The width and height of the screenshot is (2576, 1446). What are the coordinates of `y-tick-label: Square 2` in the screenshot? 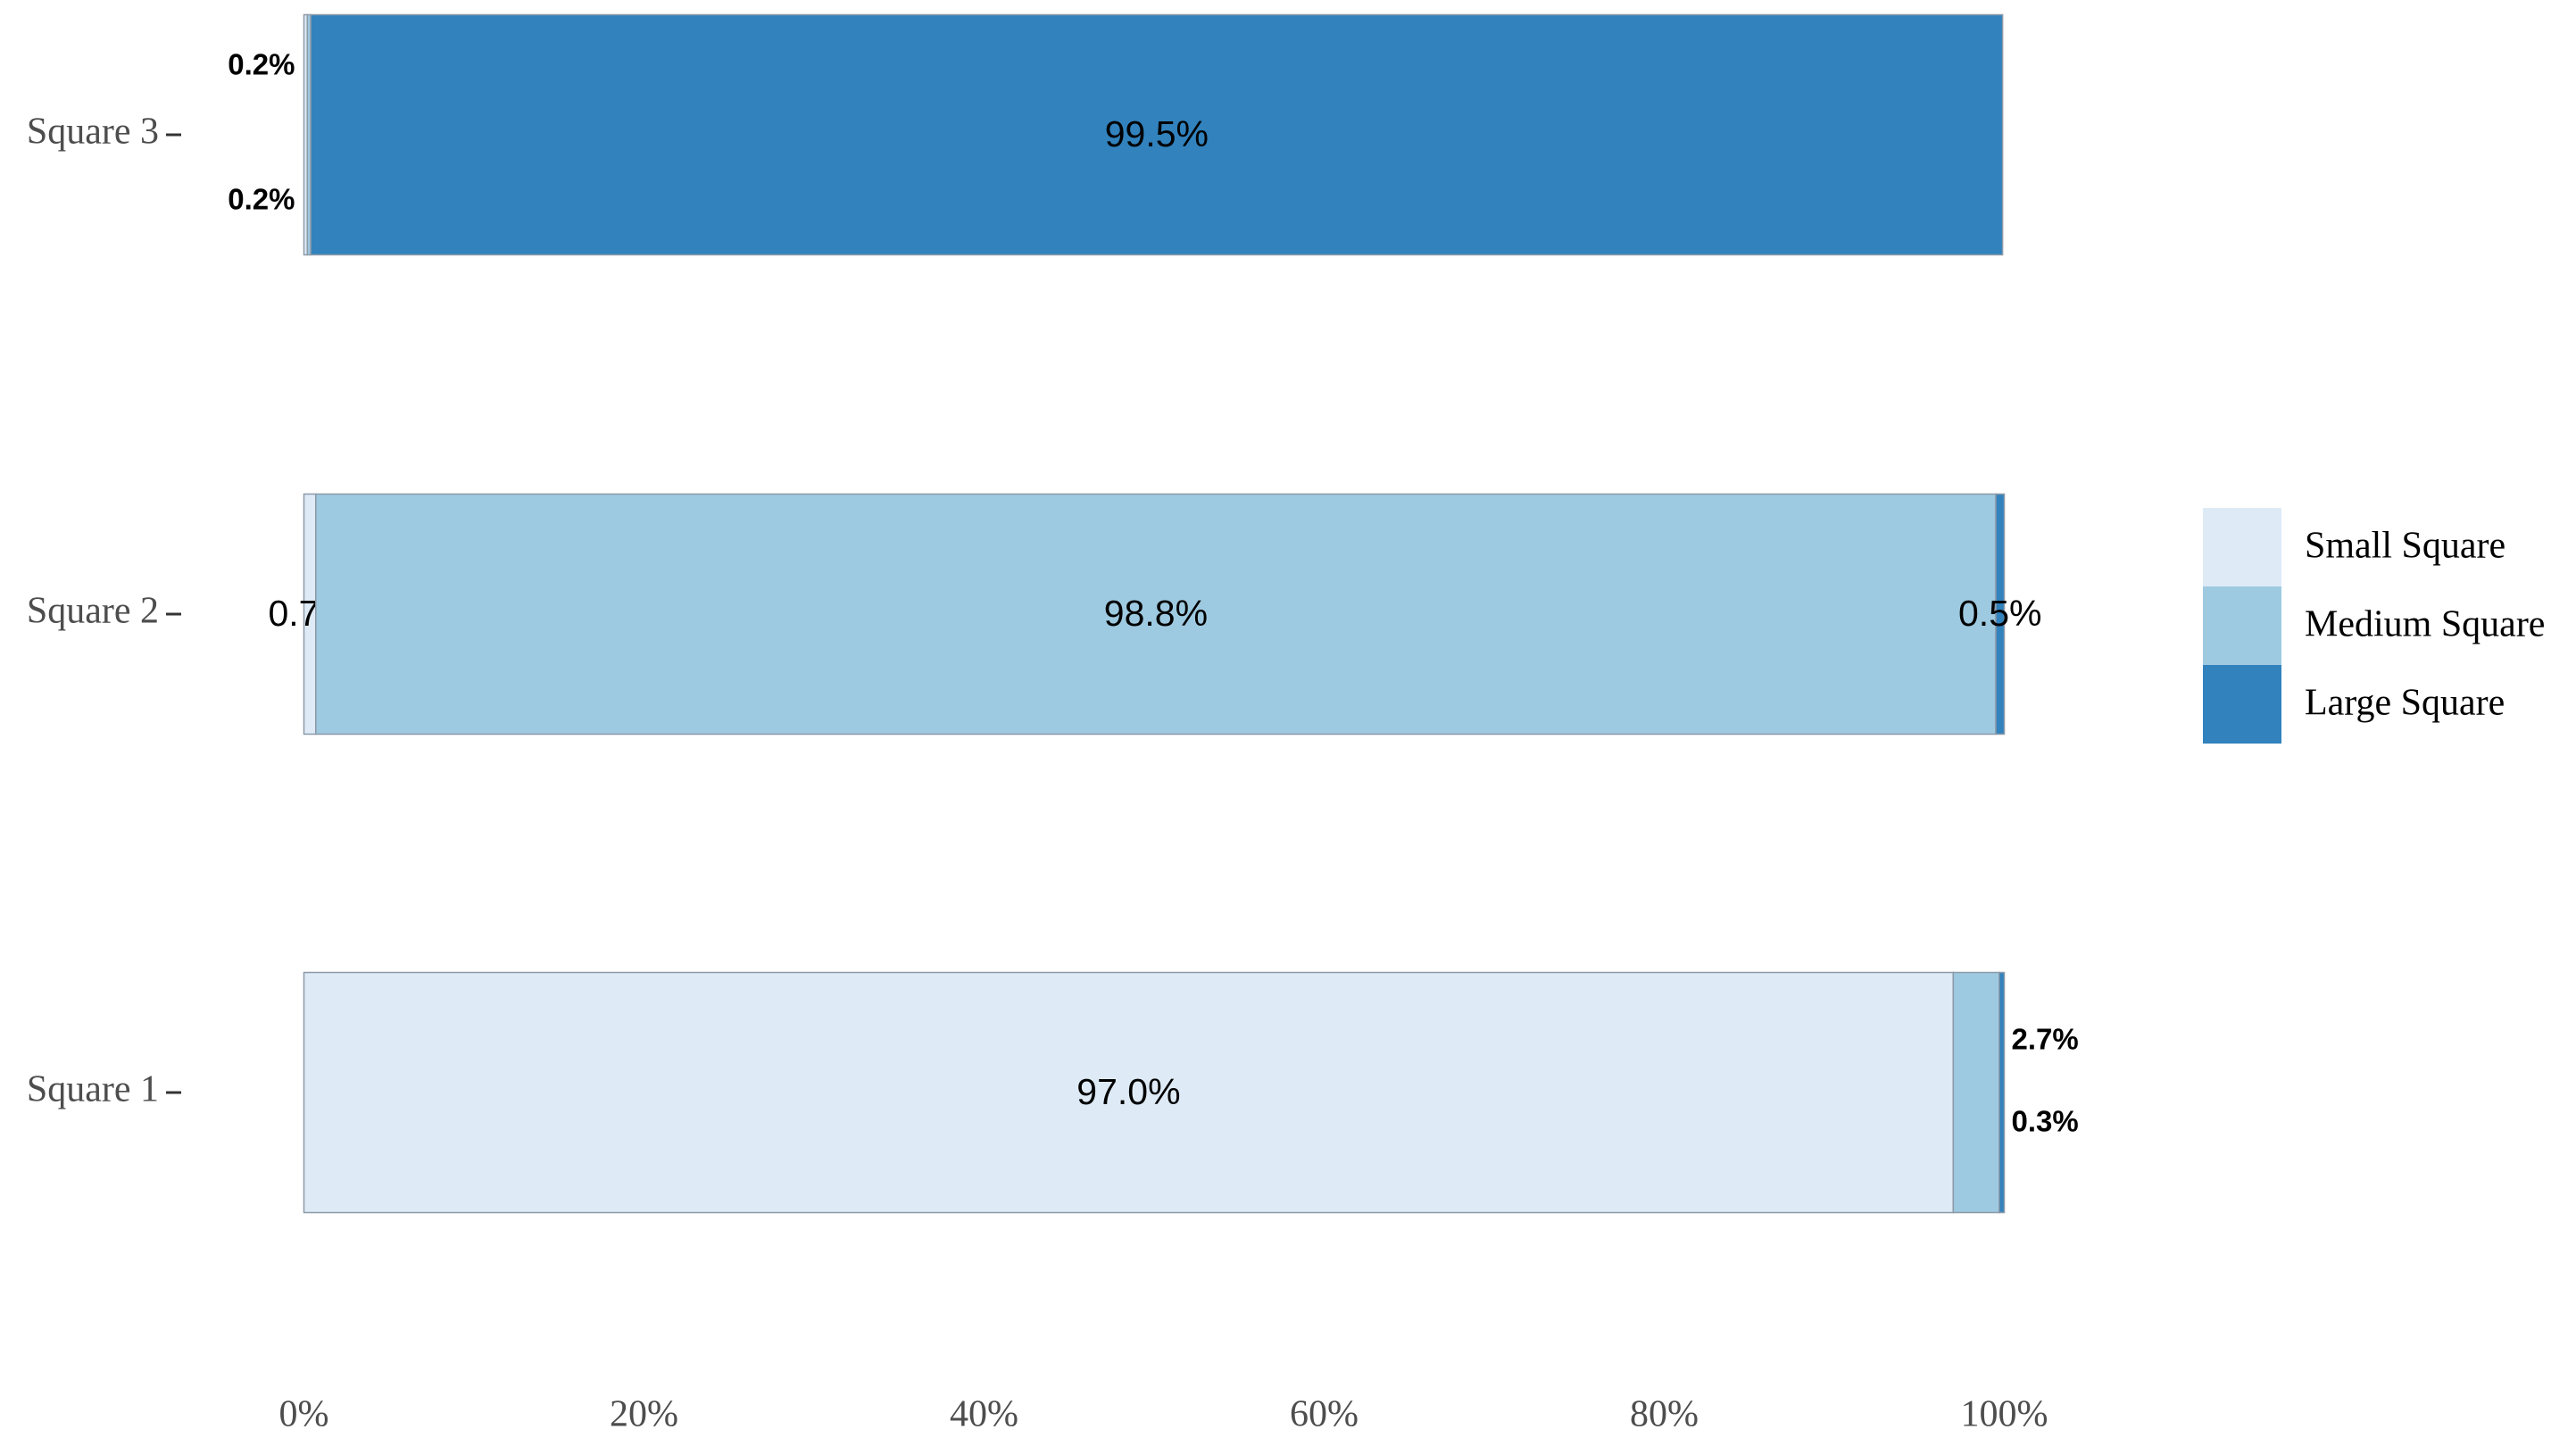 It's located at (93, 611).